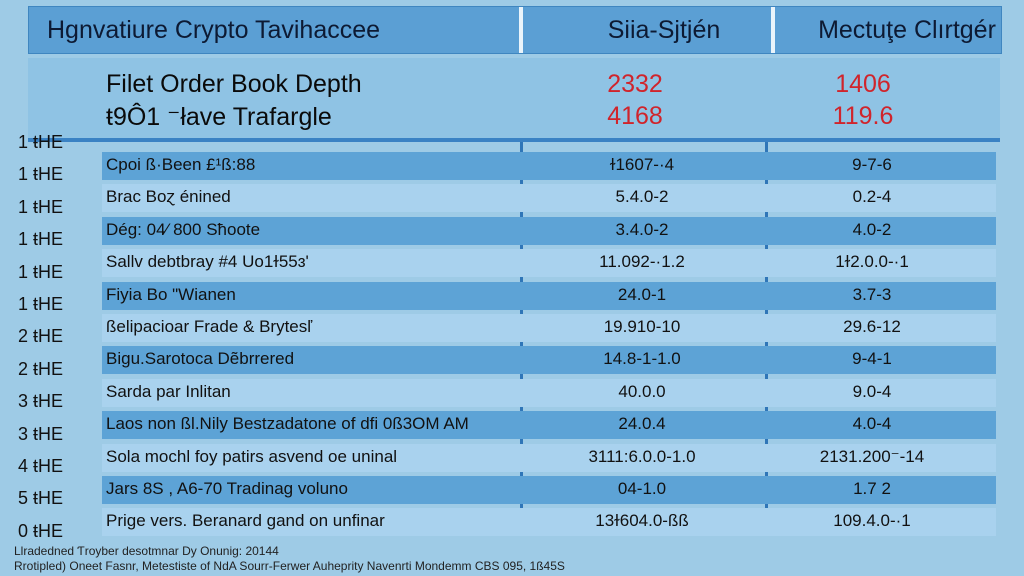 Image resolution: width=1024 pixels, height=576 pixels. Describe the element at coordinates (642, 359) in the screenshot. I see `row-value-1: 14.8-1-1.0` at that location.